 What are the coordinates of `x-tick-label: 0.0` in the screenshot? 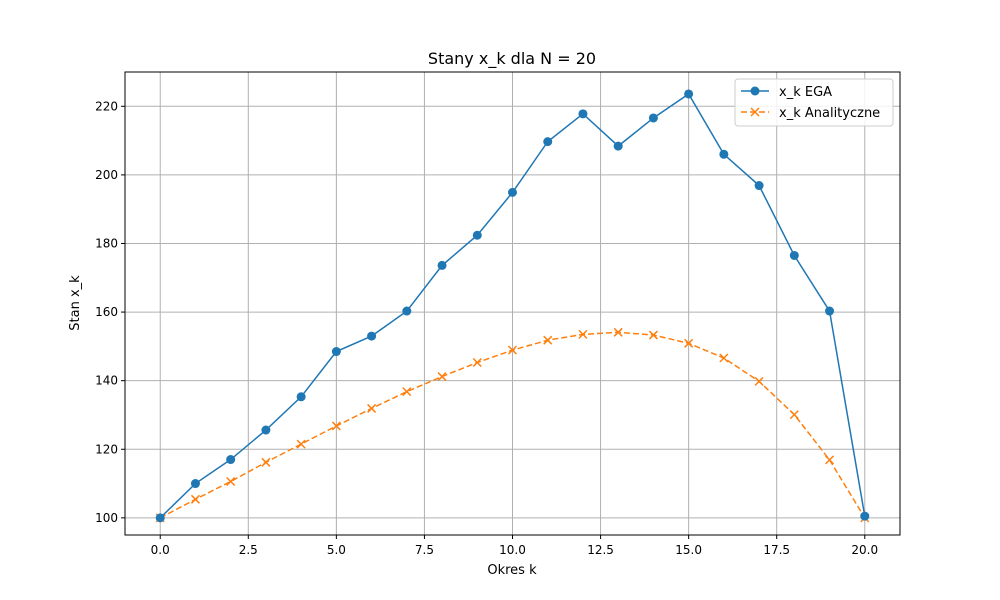 It's located at (160, 550).